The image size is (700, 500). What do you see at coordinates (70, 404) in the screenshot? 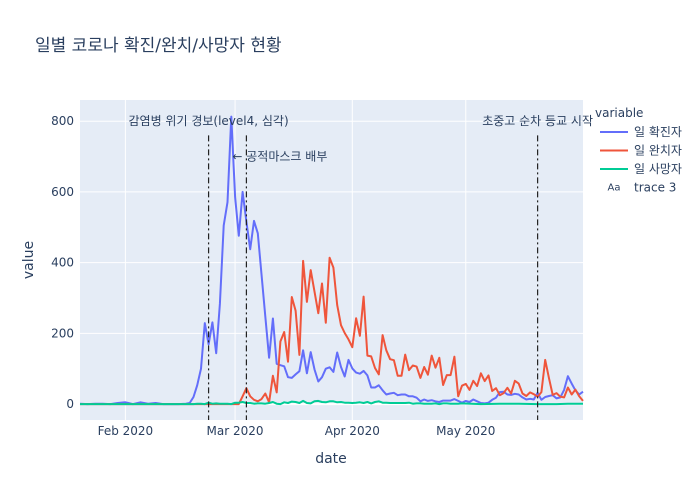
I see `y-tick-label: 0` at bounding box center [70, 404].